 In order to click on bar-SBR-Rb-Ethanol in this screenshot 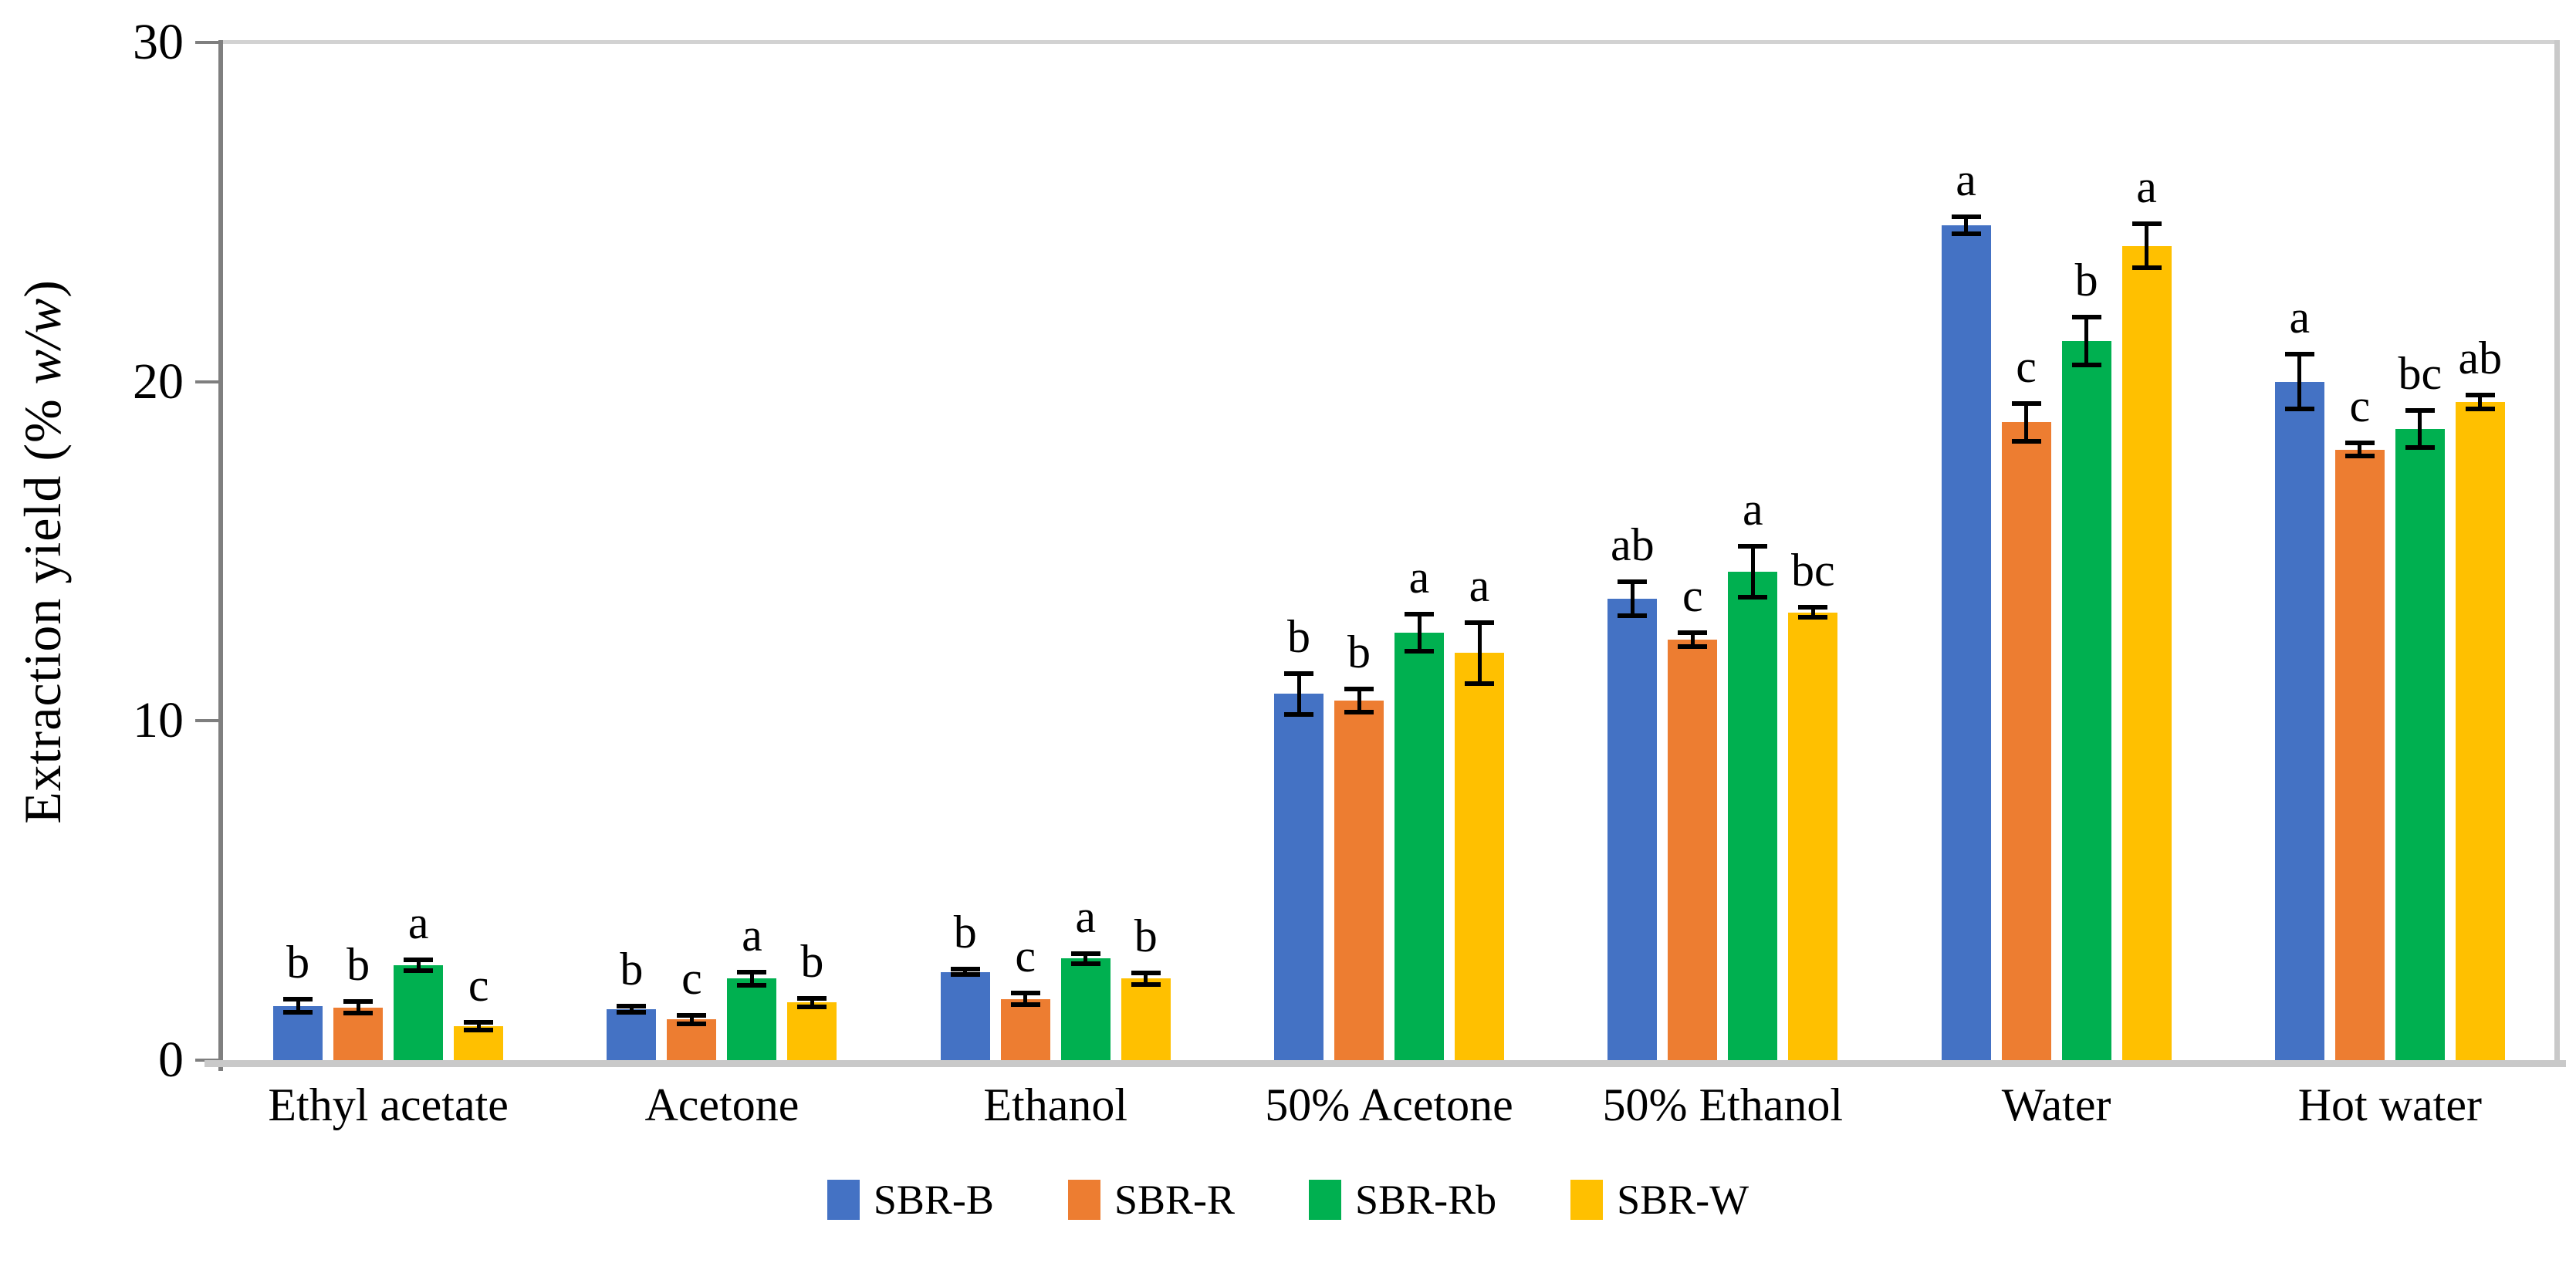, I will do `click(1085, 1009)`.